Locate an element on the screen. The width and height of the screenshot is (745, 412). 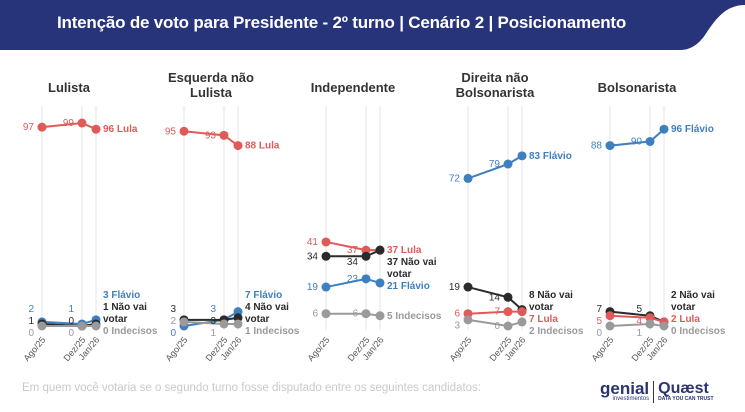
data-label: 90 is located at coordinates (637, 142).